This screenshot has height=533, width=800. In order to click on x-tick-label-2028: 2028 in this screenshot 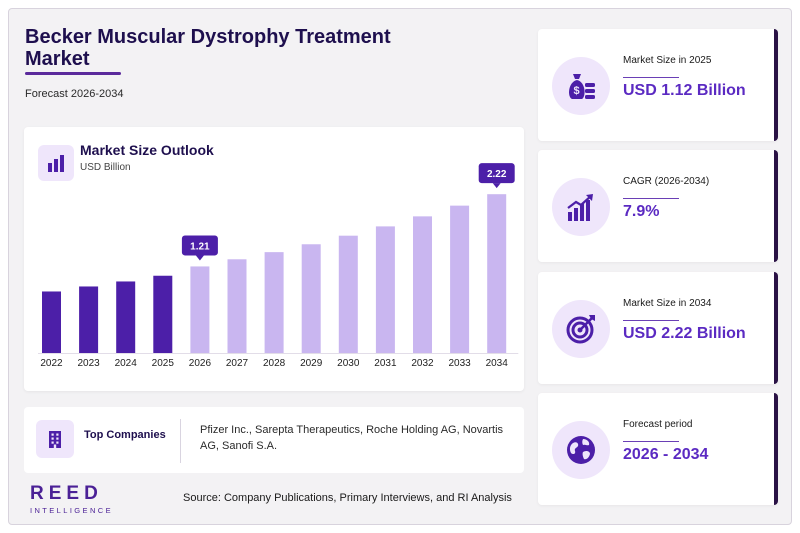, I will do `click(274, 363)`.